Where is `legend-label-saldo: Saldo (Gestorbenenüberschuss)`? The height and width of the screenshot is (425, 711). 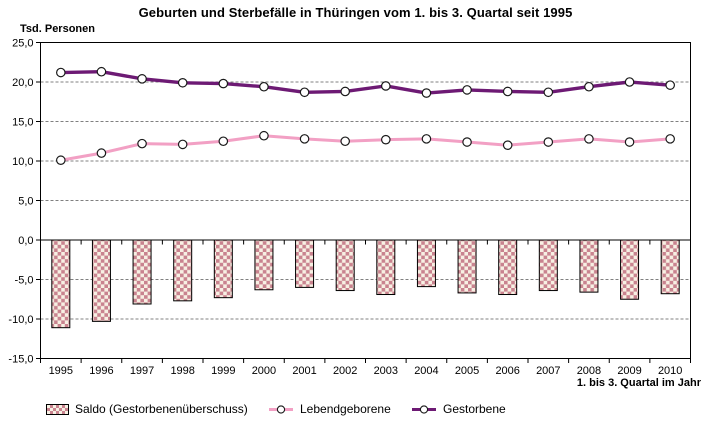
legend-label-saldo: Saldo (Gestorbenenüberschuss) is located at coordinates (161, 409).